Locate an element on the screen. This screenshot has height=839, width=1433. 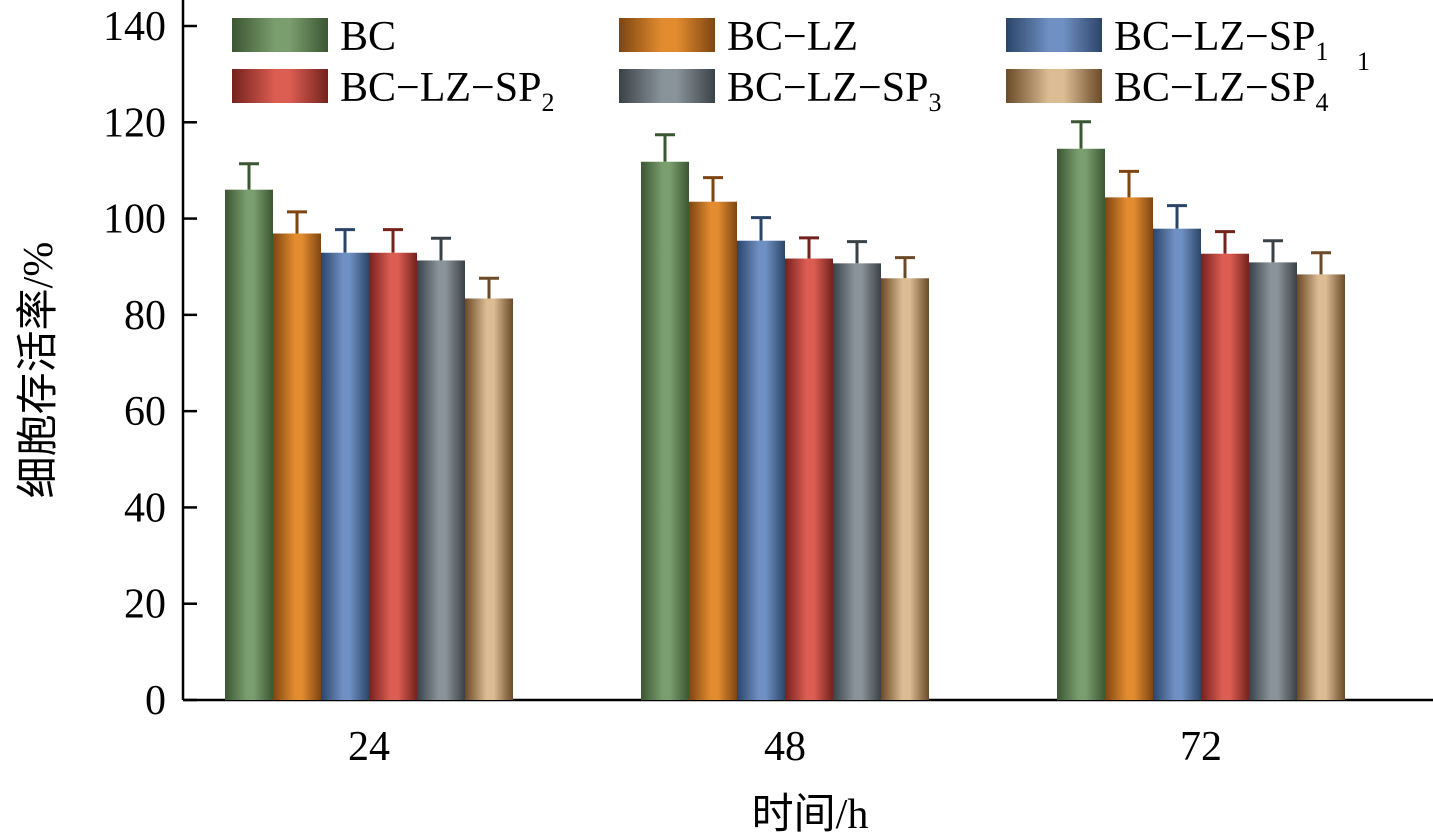
legend-label: BC is located at coordinates (368, 37).